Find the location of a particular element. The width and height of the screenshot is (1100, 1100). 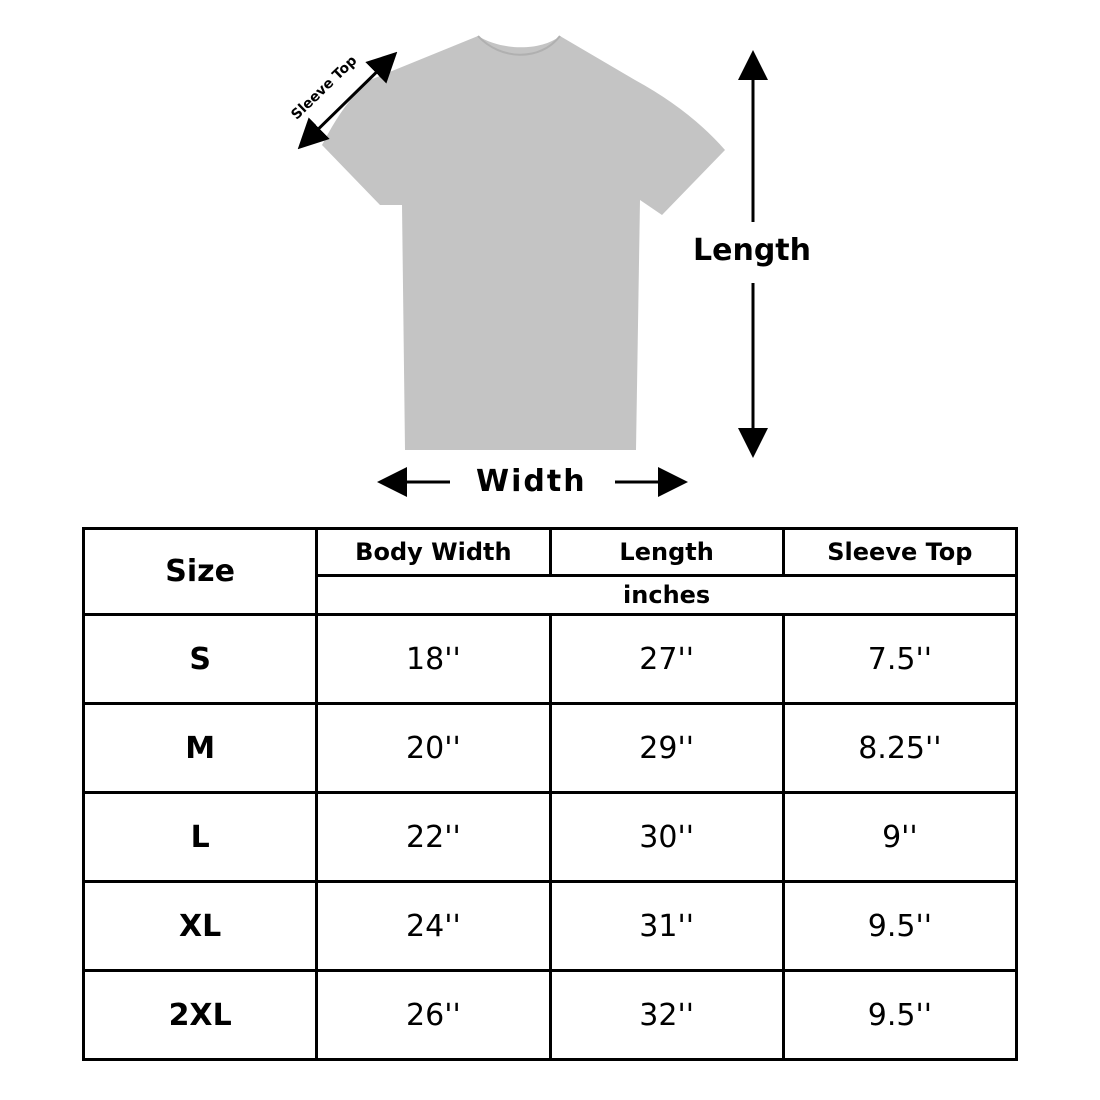

width-label: Width is located at coordinates (531, 481).